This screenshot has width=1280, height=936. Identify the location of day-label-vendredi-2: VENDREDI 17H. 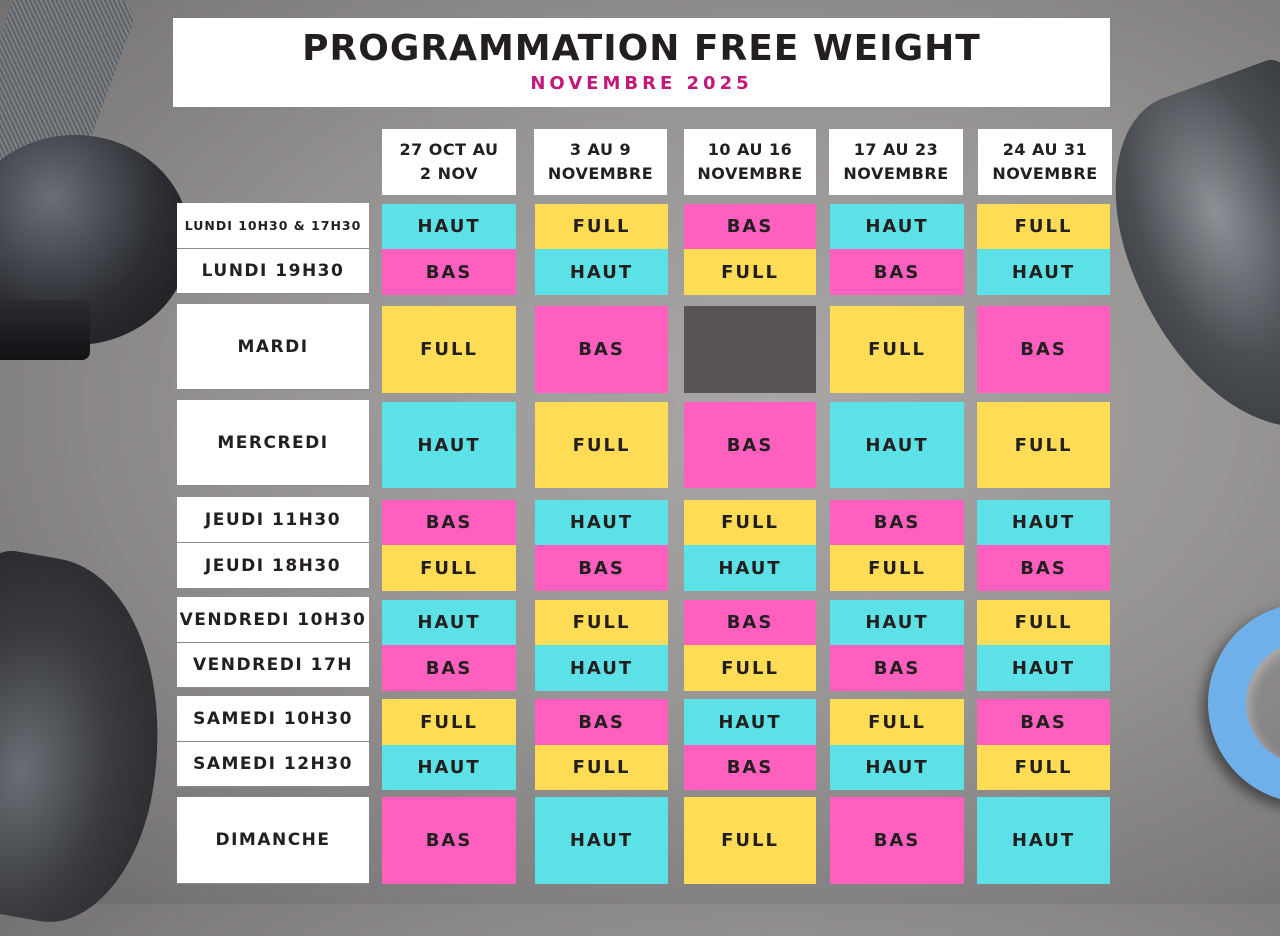
(273, 665).